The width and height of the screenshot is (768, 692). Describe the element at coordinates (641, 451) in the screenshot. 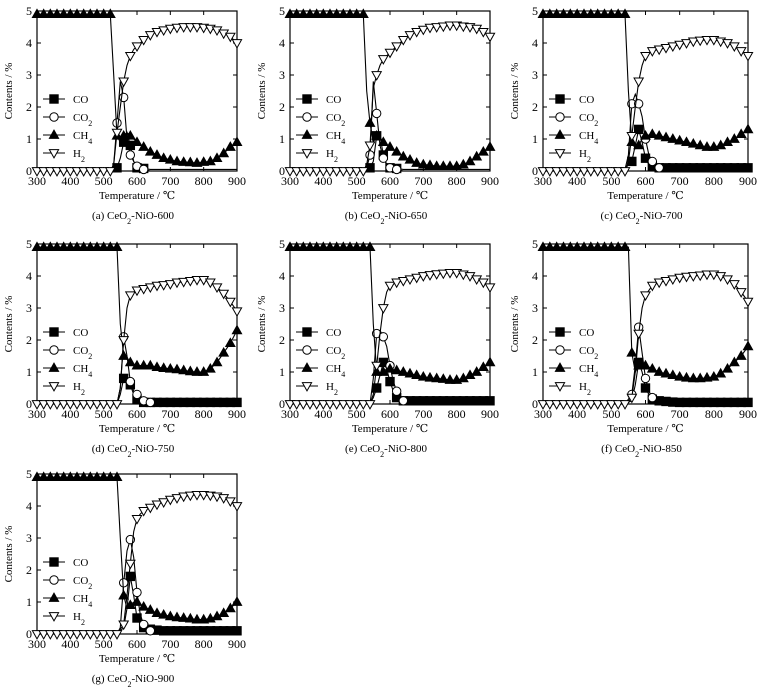

I see `panel-caption: (f) CeO2-NiO-850` at that location.